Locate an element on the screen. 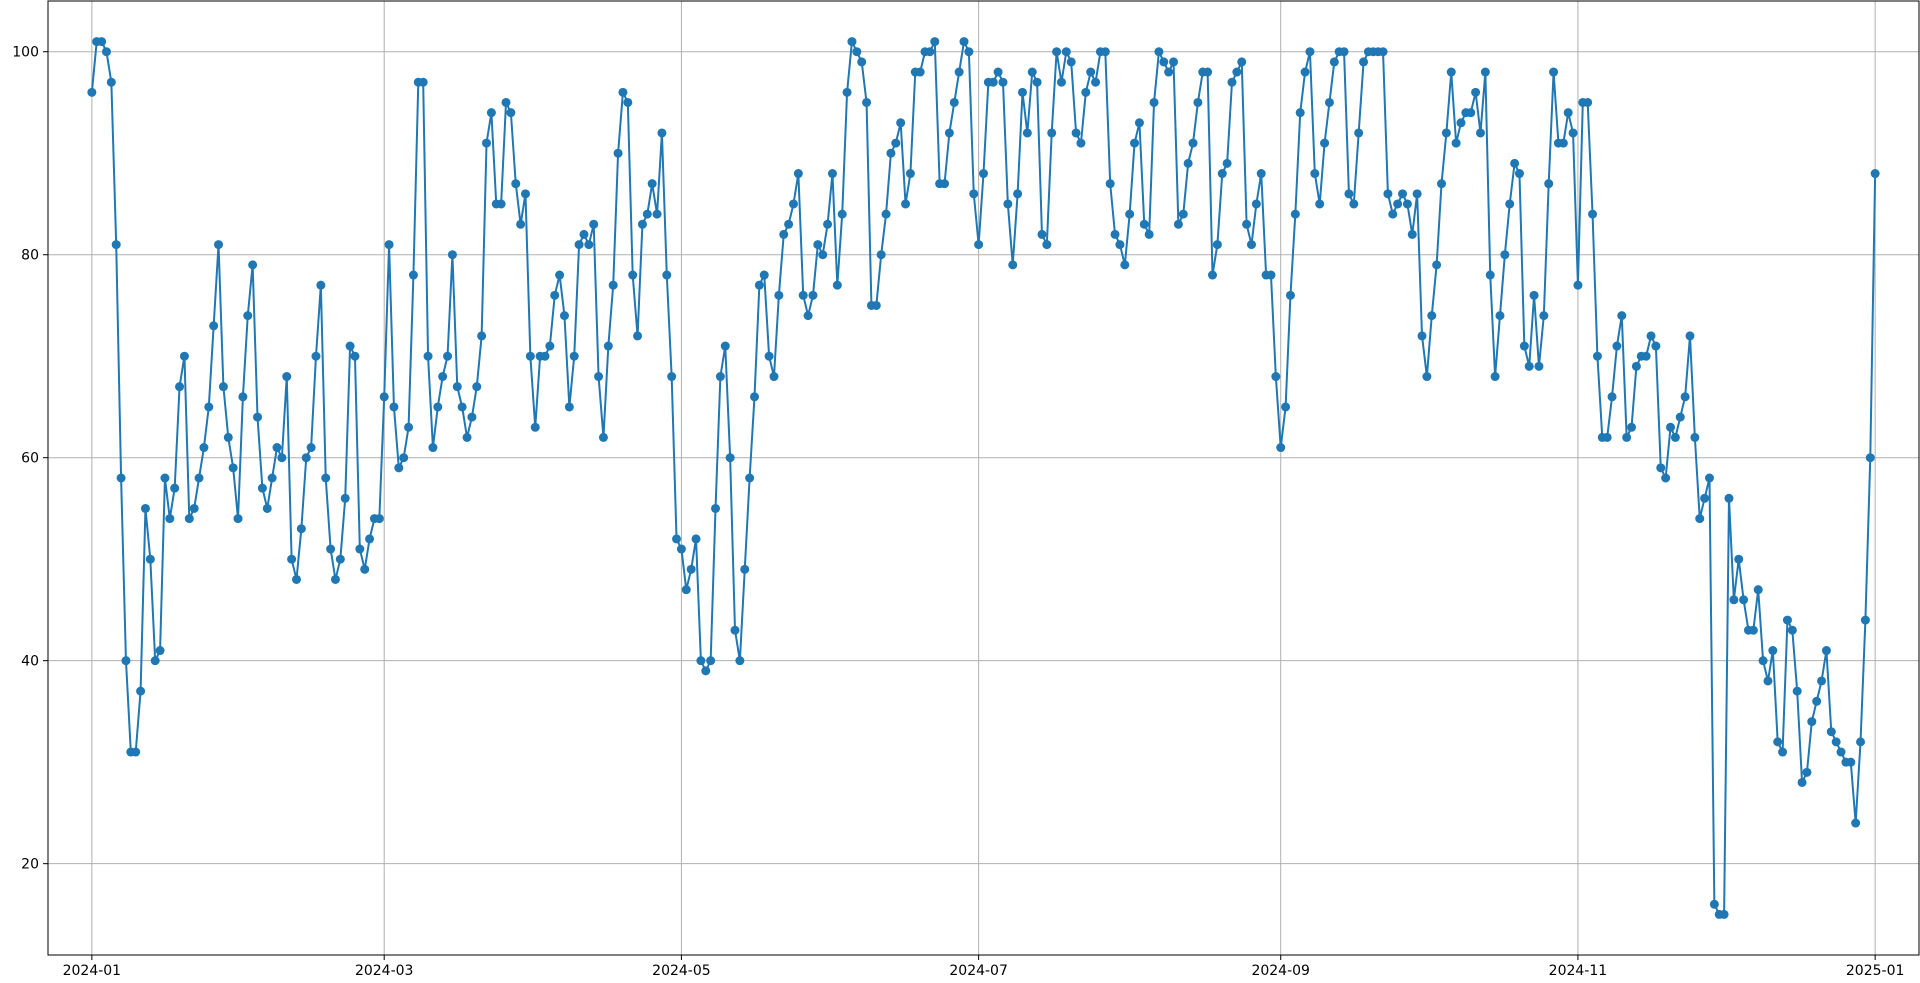  x-tick-label: 2024-09 is located at coordinates (1280, 971).